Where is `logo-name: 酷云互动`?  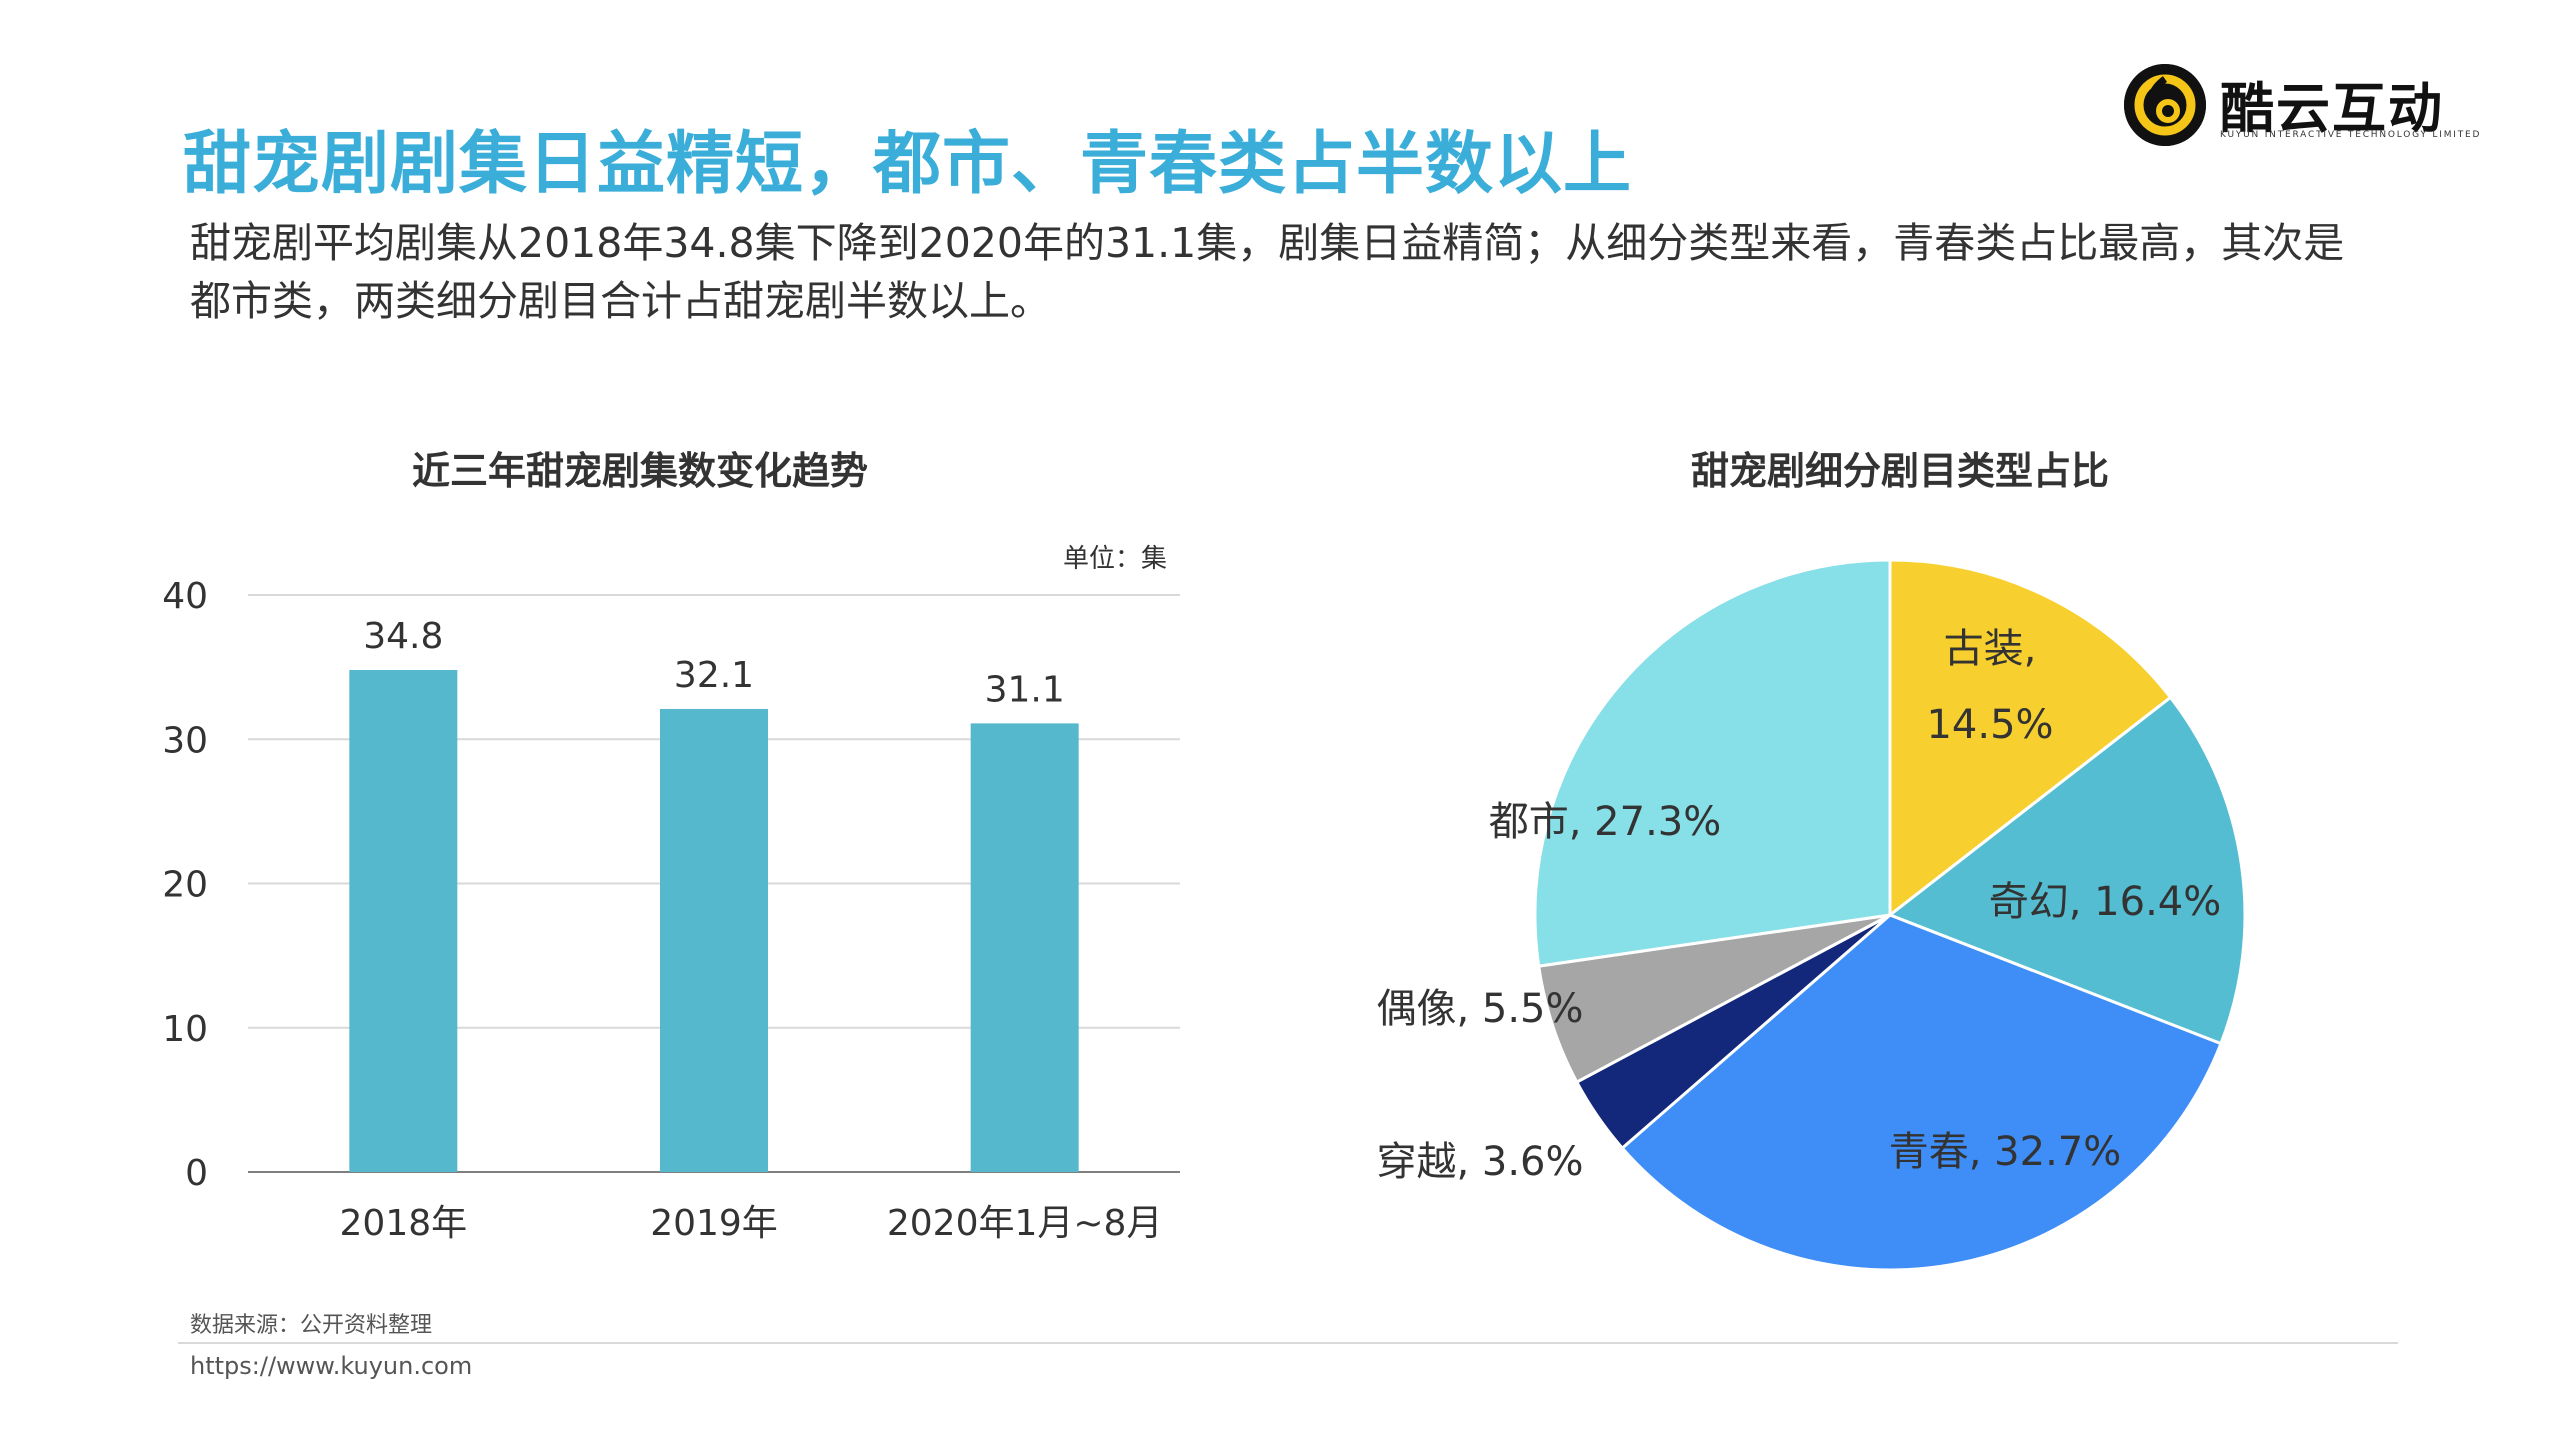
logo-name: 酷云互动 is located at coordinates (2332, 108).